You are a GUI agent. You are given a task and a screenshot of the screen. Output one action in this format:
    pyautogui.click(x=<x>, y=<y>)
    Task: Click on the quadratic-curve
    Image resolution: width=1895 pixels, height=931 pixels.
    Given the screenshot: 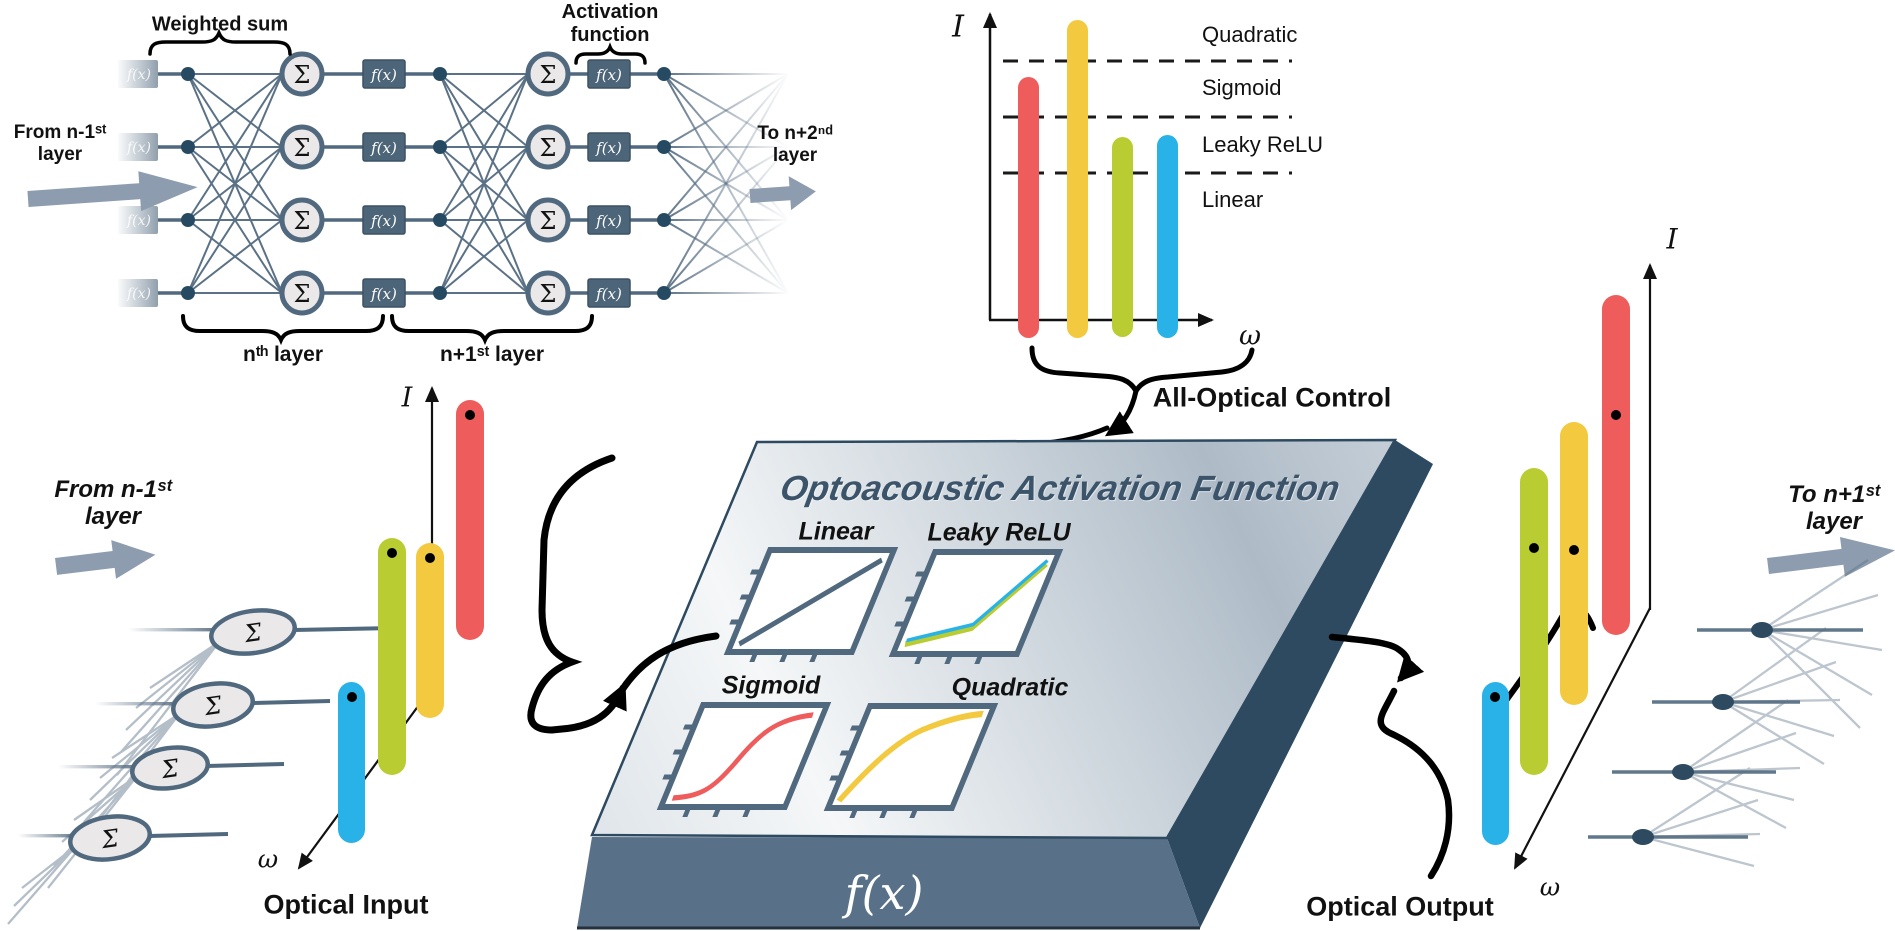 What is the action you would take?
    pyautogui.click(x=910, y=756)
    